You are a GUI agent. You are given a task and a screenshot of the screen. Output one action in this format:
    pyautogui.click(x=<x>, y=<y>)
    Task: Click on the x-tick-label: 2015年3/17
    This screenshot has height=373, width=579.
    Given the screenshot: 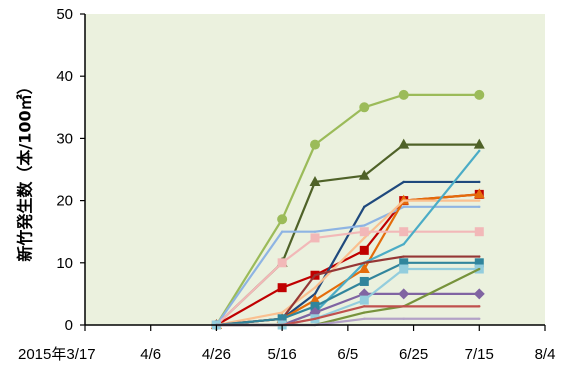 What is the action you would take?
    pyautogui.click(x=57, y=354)
    